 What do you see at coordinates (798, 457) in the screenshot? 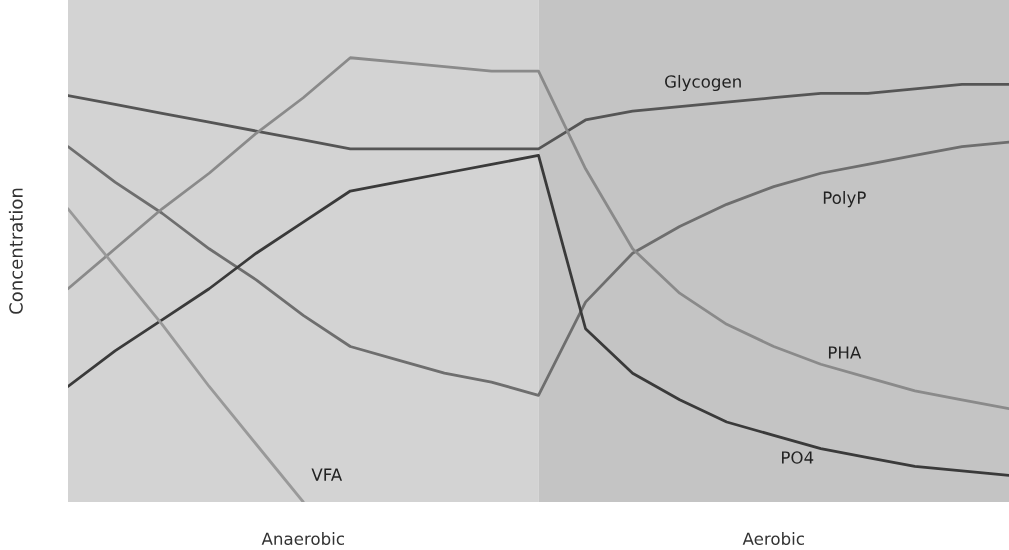
I see `series-label: PO4` at bounding box center [798, 457].